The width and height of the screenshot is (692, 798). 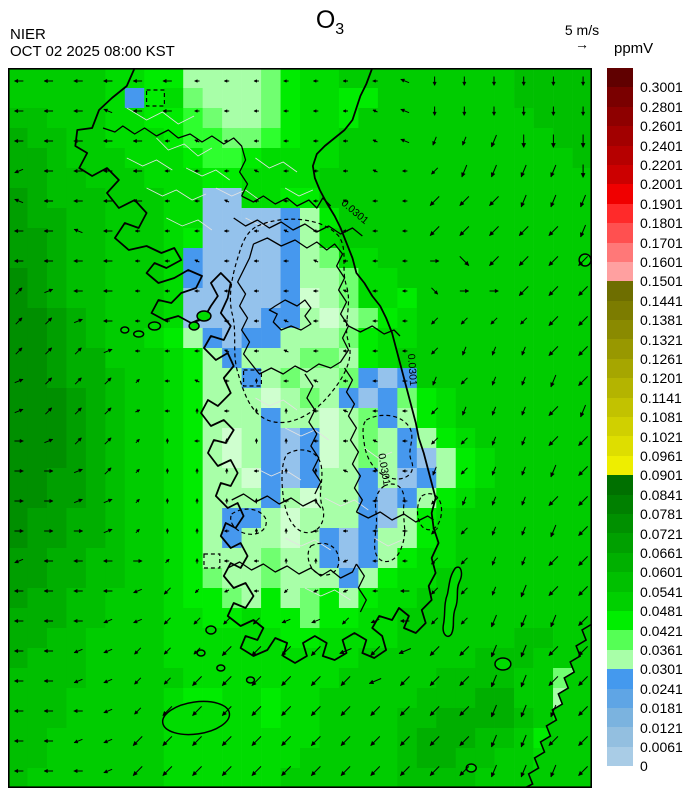 I want to click on colorbar-tick-label: 0.0781, so click(x=661, y=514).